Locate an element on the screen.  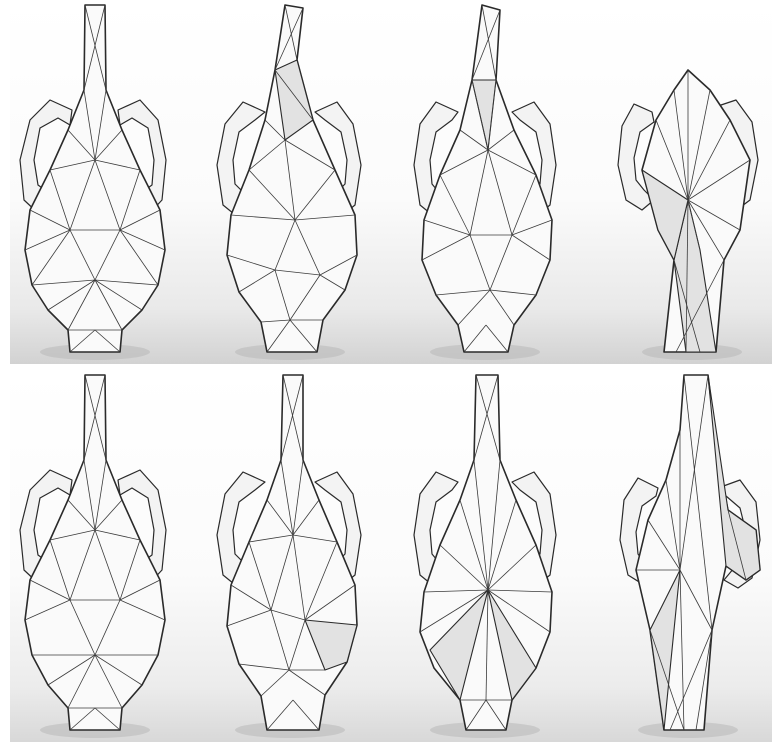
row-divider is located at coordinates (390, 367).